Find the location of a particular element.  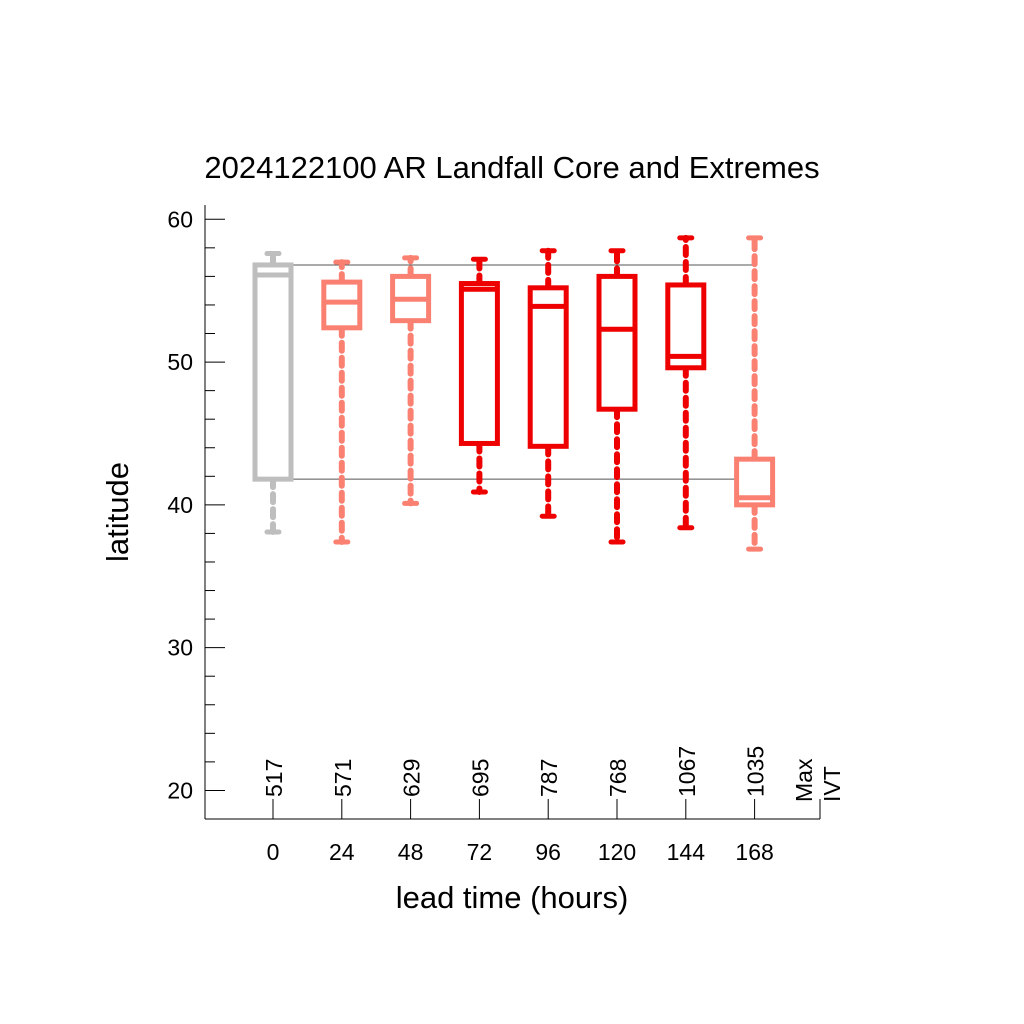

y-tick-label: 20 is located at coordinates (180, 790).